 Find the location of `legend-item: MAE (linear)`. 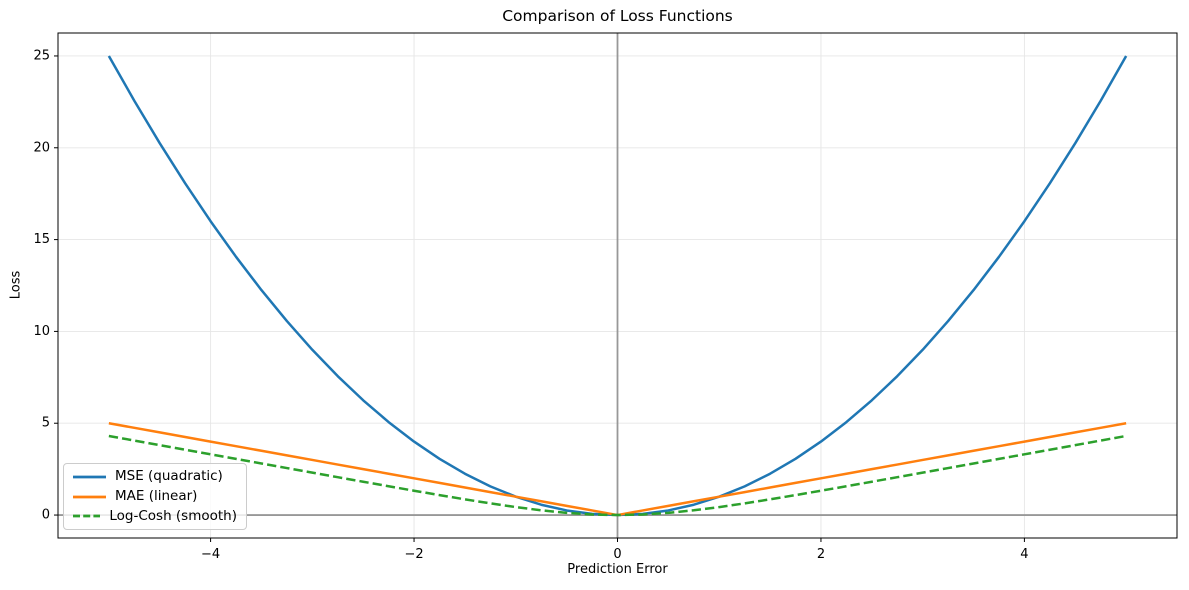

legend-item: MAE (linear) is located at coordinates (155, 495).